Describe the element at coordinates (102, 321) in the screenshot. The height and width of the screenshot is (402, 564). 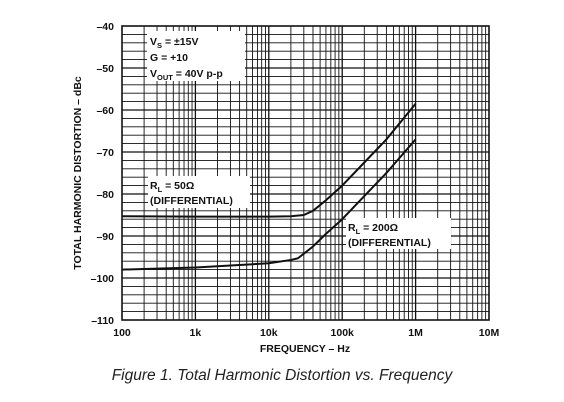
I see `y-tick-label: –110` at that location.